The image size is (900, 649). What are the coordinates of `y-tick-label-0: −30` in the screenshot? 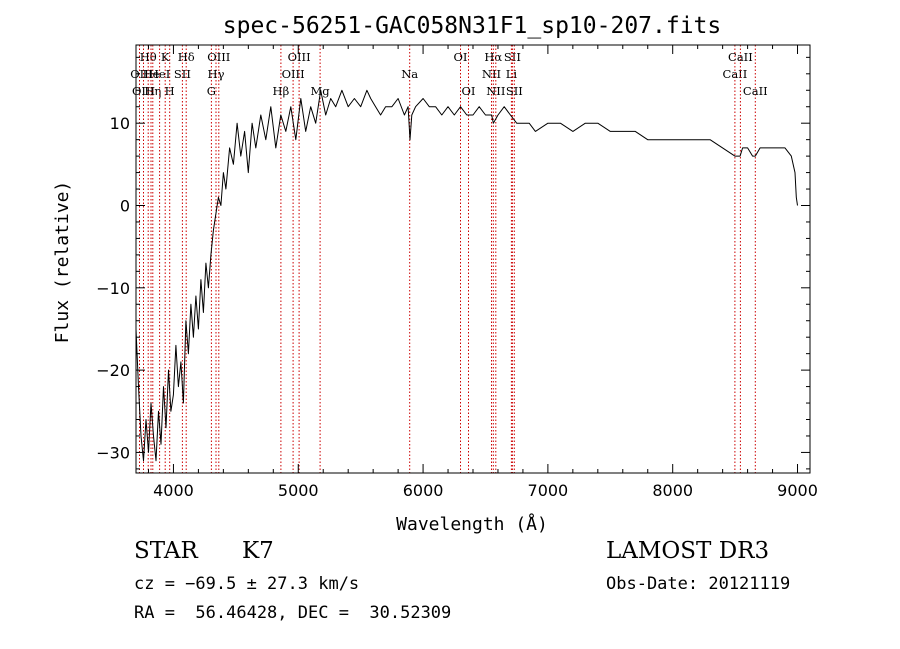 It's located at (113, 452).